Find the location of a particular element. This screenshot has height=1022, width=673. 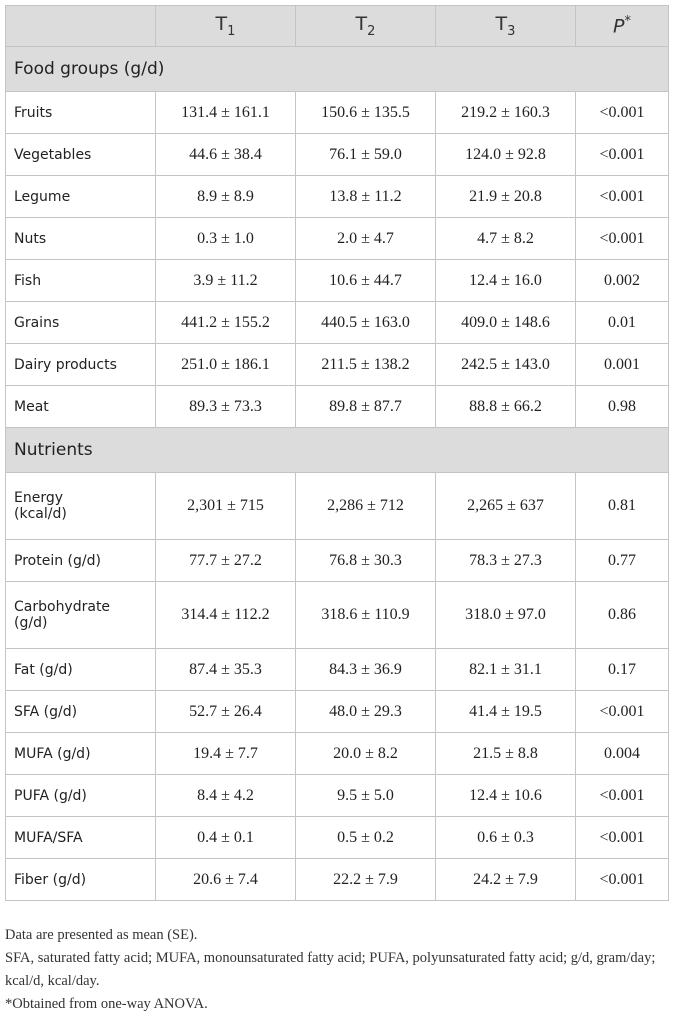

table-cell: 12.4 ± 10.6 is located at coordinates (505, 795).